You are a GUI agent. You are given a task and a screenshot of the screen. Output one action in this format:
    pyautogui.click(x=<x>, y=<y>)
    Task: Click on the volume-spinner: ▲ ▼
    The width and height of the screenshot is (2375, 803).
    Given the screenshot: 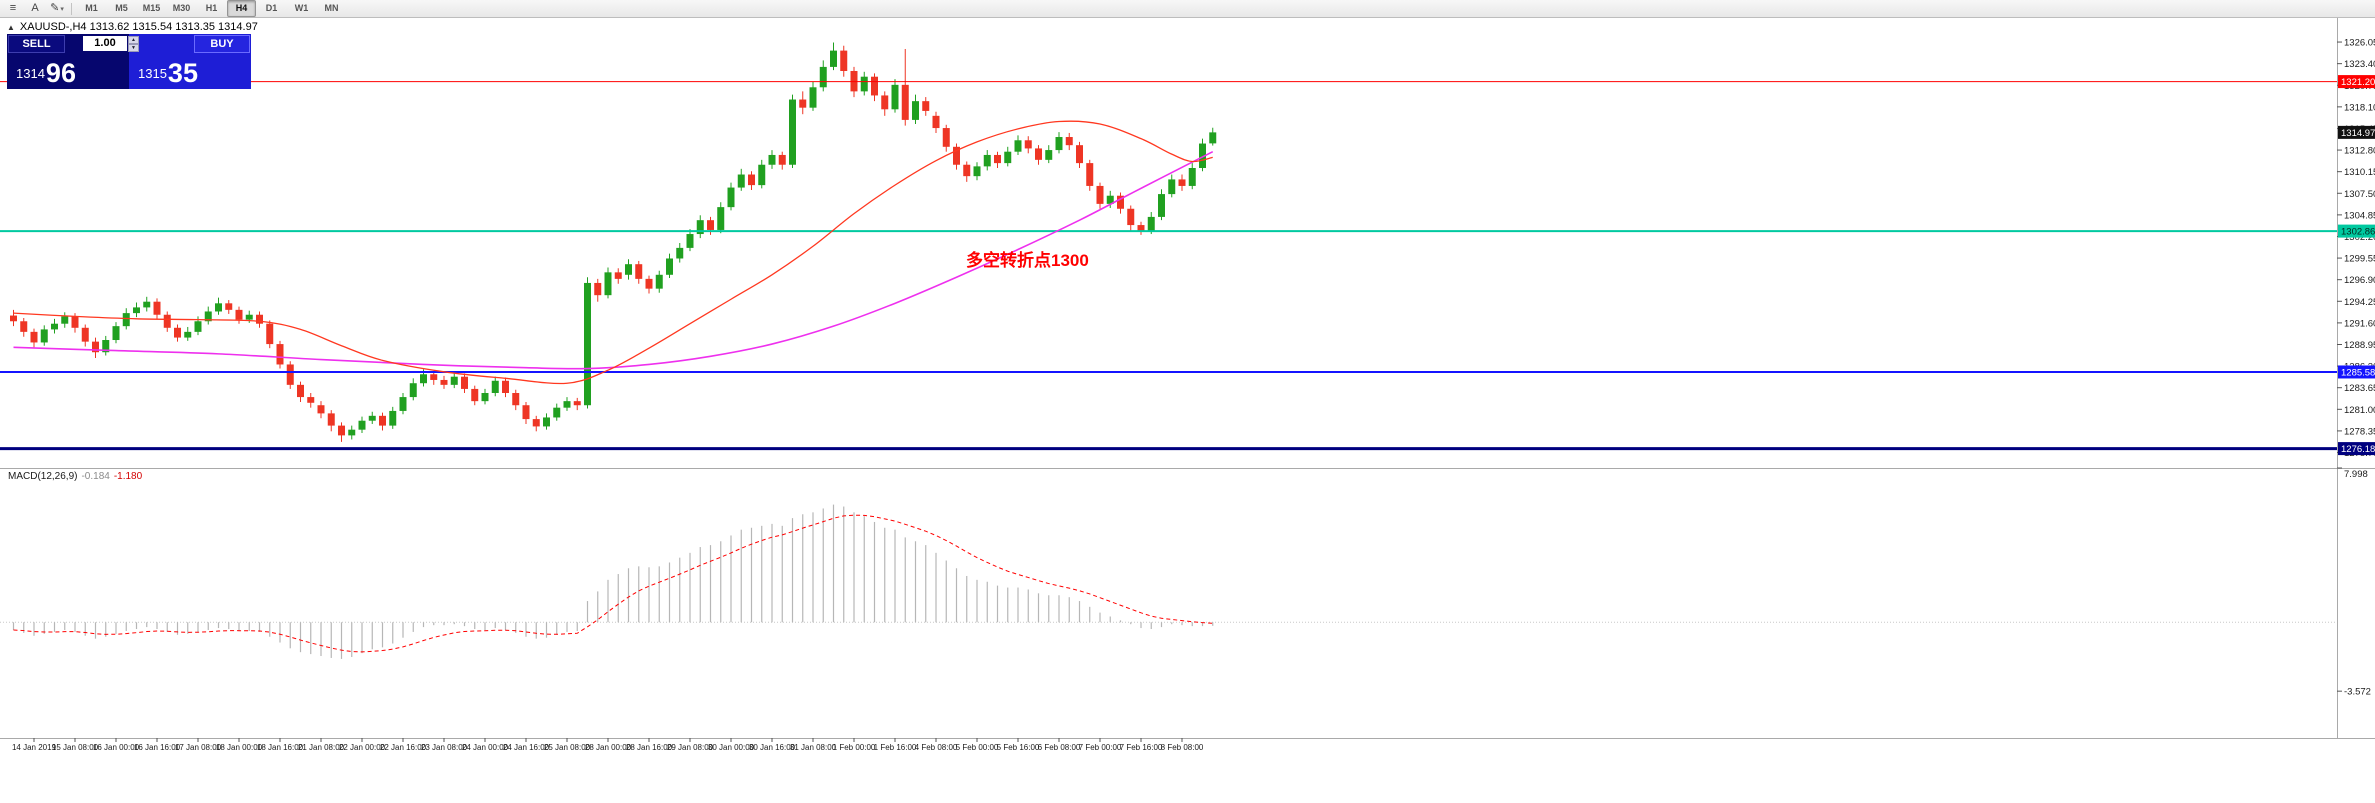 What is the action you would take?
    pyautogui.click(x=133, y=44)
    